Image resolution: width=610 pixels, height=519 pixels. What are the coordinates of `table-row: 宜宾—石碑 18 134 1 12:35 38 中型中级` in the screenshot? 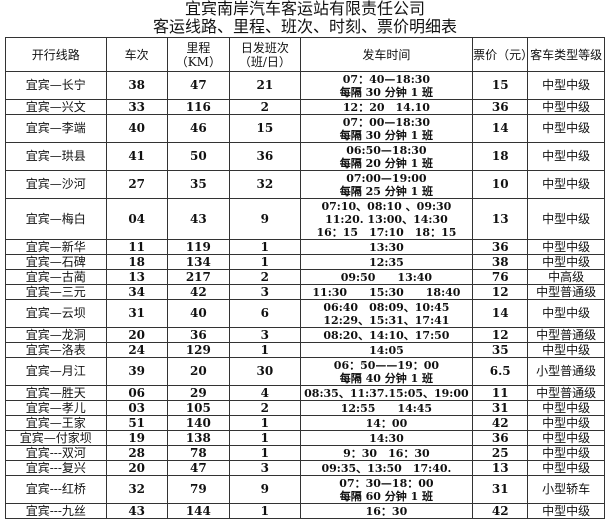 It's located at (305, 262).